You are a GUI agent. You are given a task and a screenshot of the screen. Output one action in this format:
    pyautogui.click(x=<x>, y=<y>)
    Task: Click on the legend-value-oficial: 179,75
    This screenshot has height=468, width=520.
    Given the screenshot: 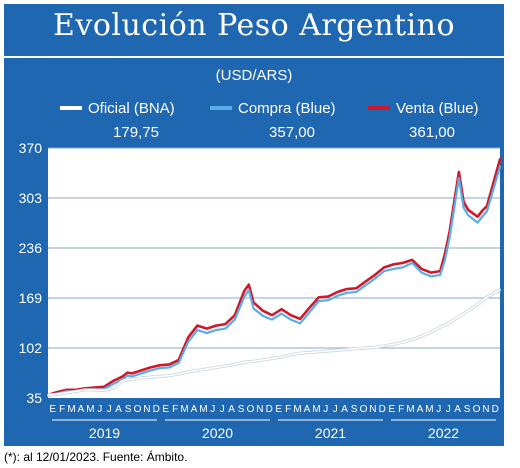 What is the action you would take?
    pyautogui.click(x=136, y=132)
    